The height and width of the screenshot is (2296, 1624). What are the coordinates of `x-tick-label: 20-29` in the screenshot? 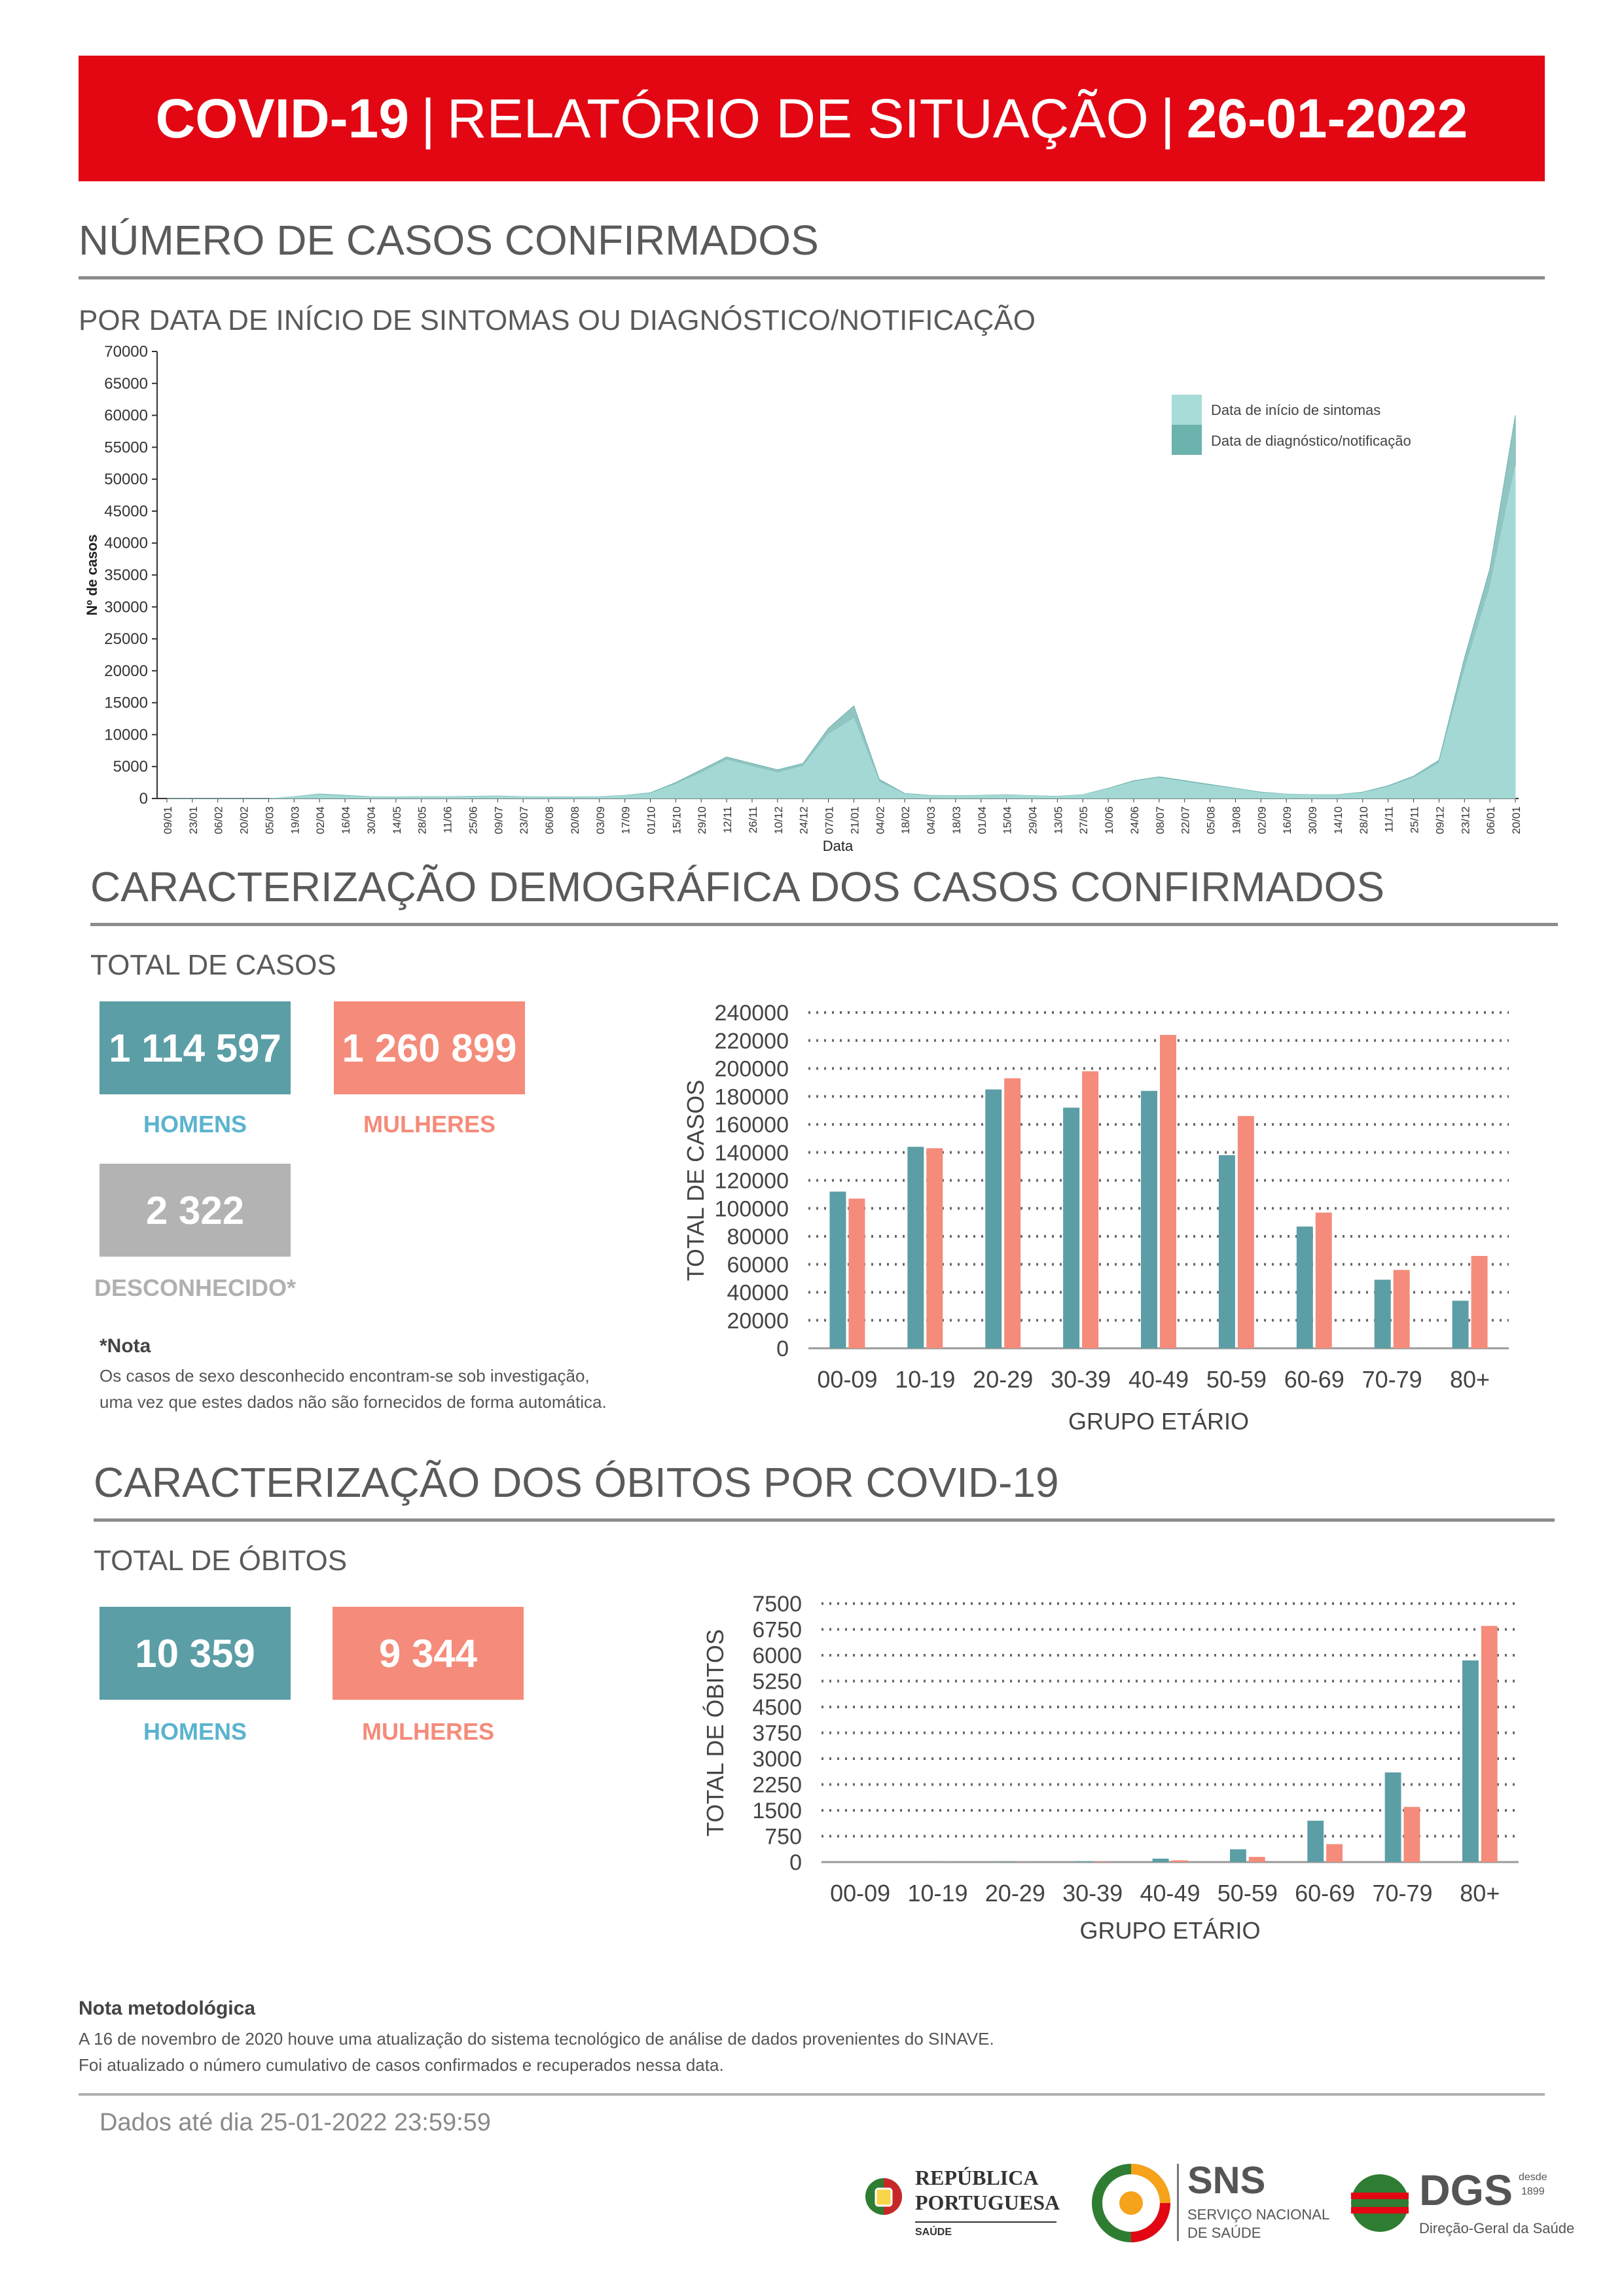 It's located at (1015, 1894).